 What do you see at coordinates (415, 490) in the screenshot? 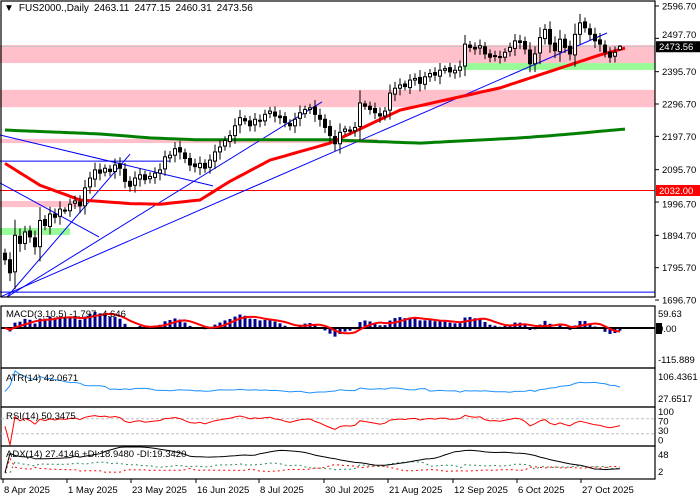
I see `time-axis-label: 21 Aug 2025` at bounding box center [415, 490].